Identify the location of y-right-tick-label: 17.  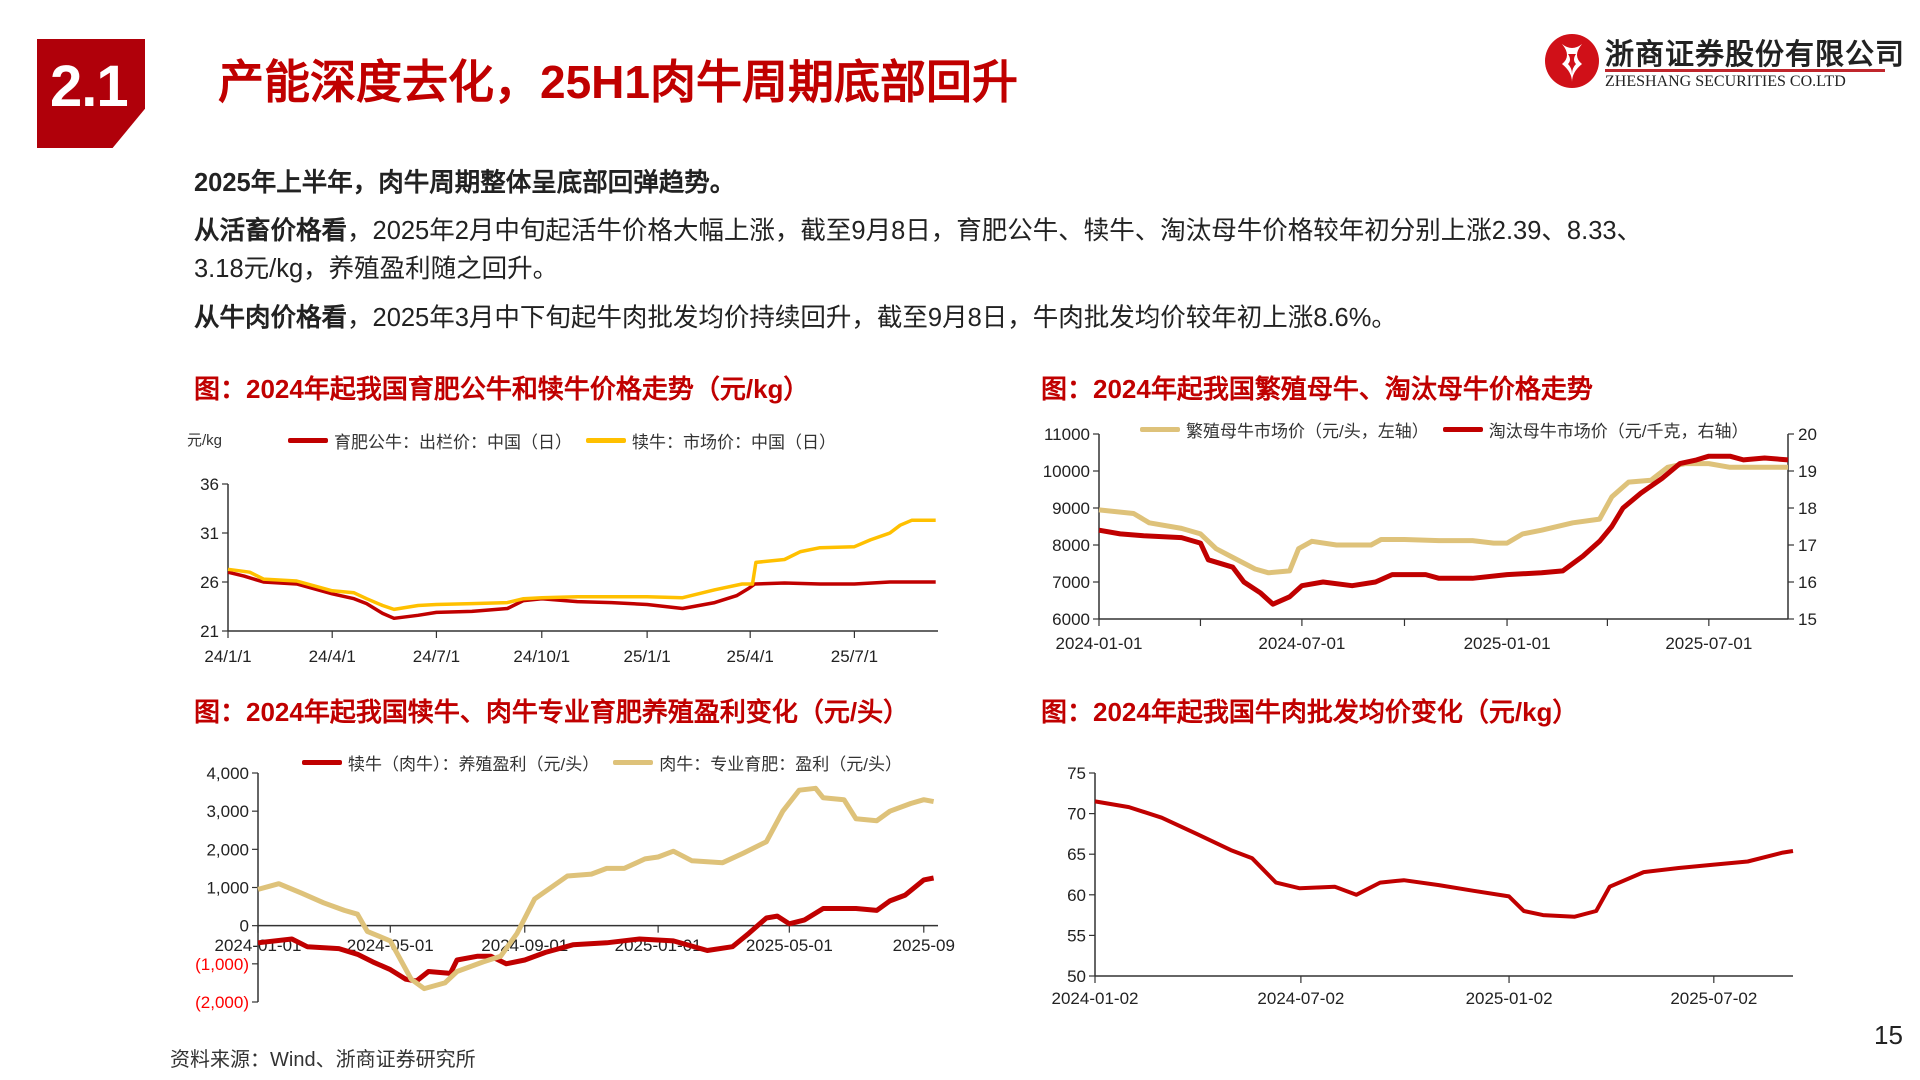
(1807, 545).